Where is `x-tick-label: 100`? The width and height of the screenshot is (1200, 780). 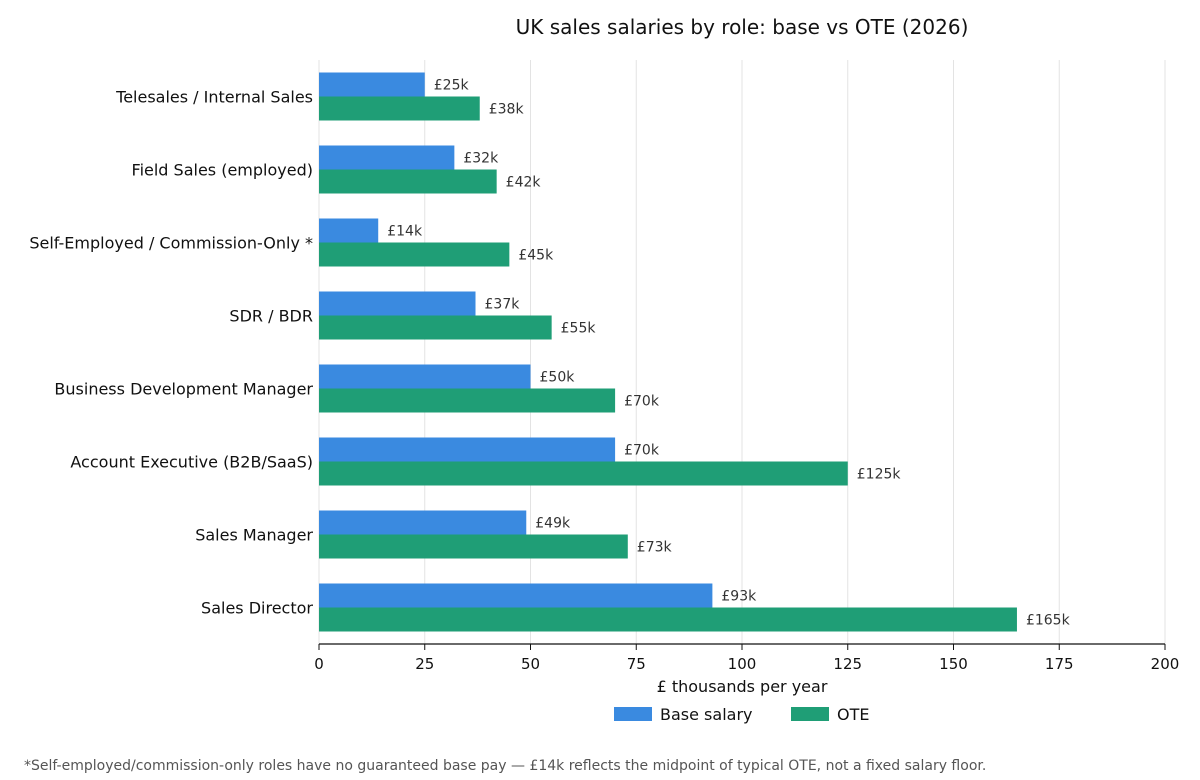
x-tick-label: 100 is located at coordinates (742, 664).